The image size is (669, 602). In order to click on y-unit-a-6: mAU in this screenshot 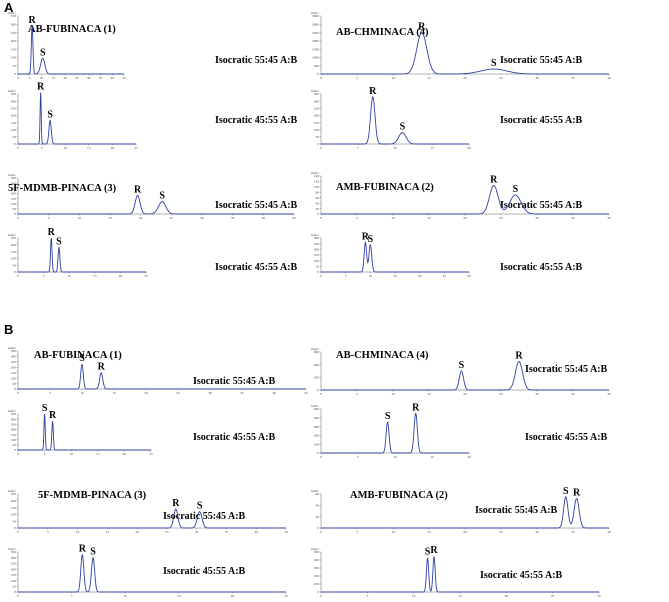, I will do `click(315, 173)`.